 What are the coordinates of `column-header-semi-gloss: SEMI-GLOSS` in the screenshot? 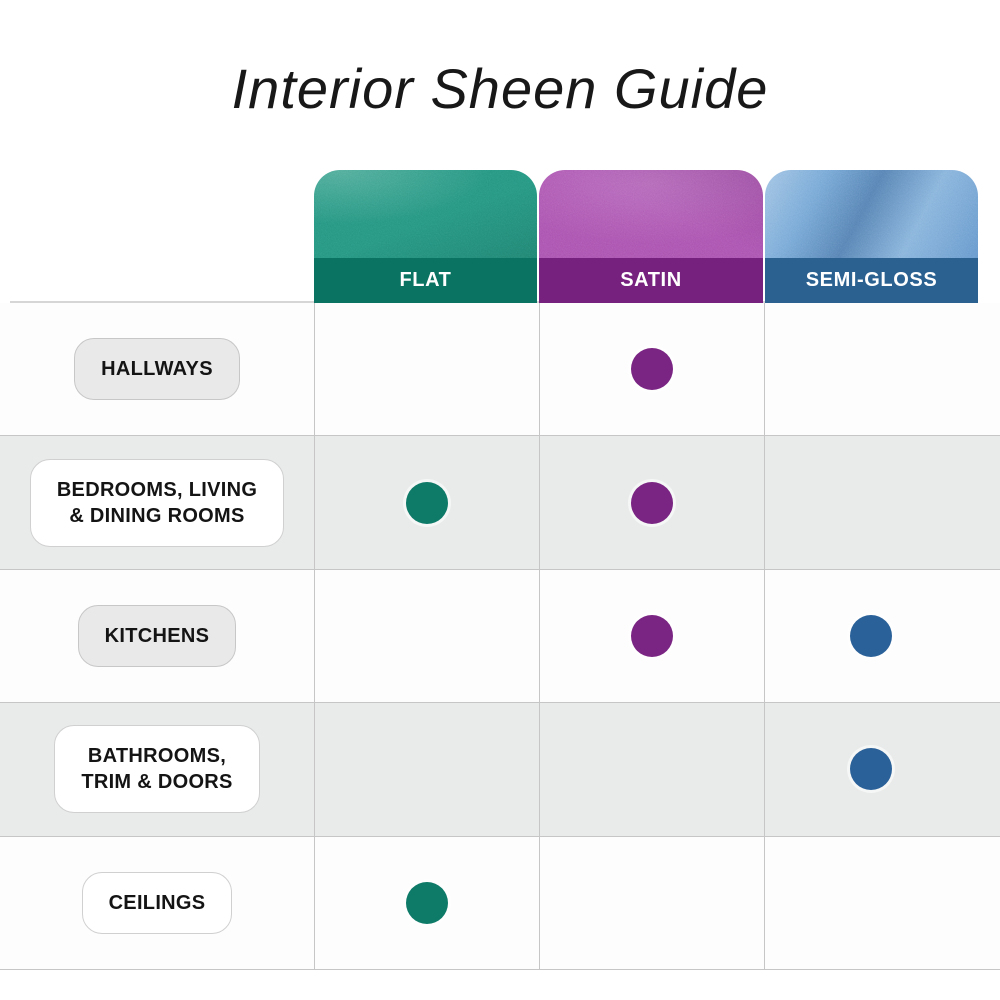 It's located at (871, 236).